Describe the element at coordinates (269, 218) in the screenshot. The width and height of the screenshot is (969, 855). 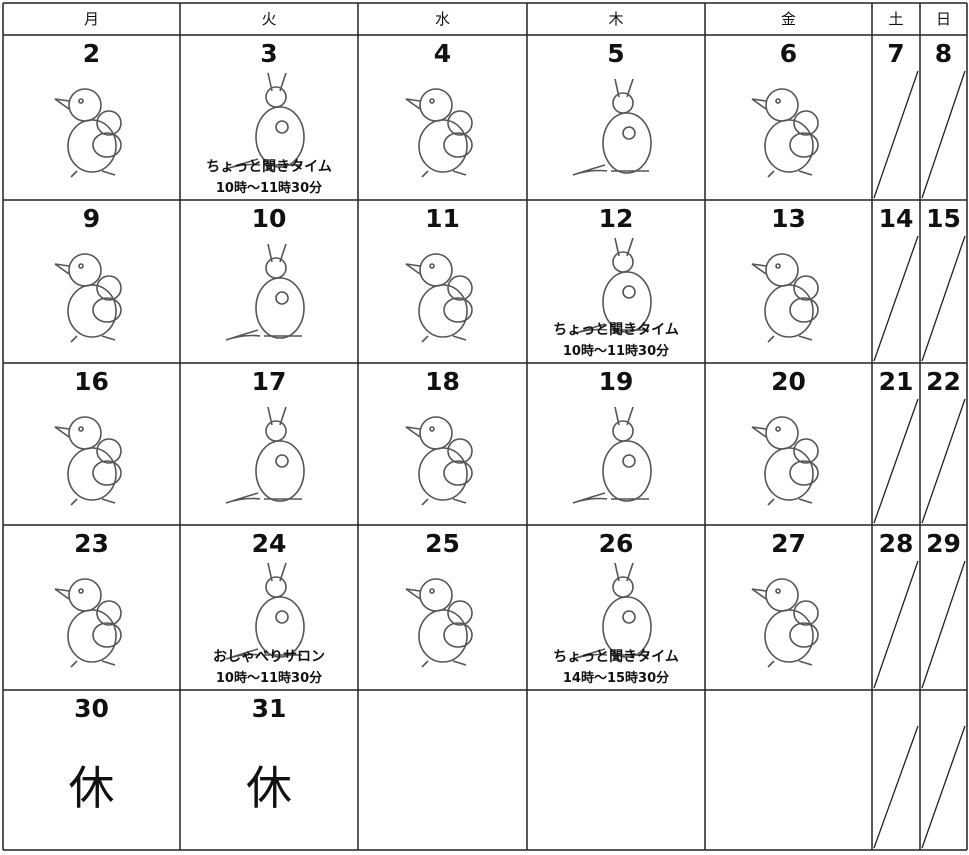
I see `day-number: 10` at that location.